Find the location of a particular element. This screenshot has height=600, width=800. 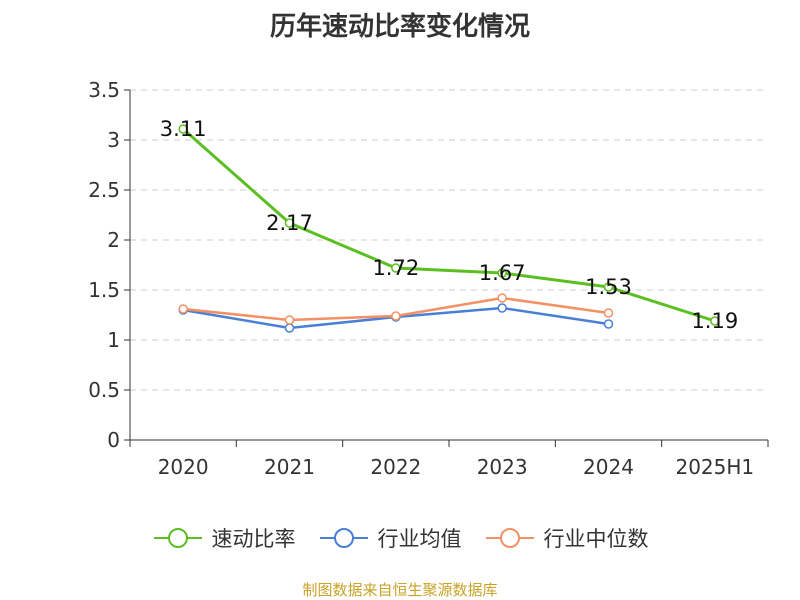

x-tick-label: 2021 is located at coordinates (289, 467).